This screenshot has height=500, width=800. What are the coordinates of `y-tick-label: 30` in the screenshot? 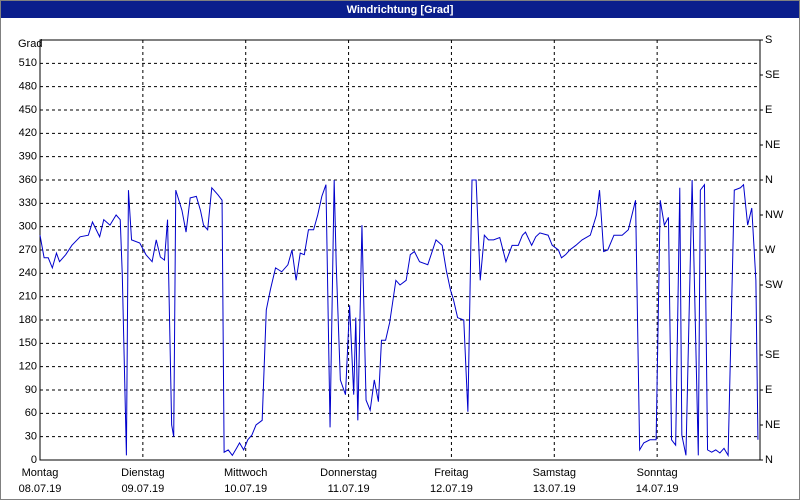 It's located at (31, 437).